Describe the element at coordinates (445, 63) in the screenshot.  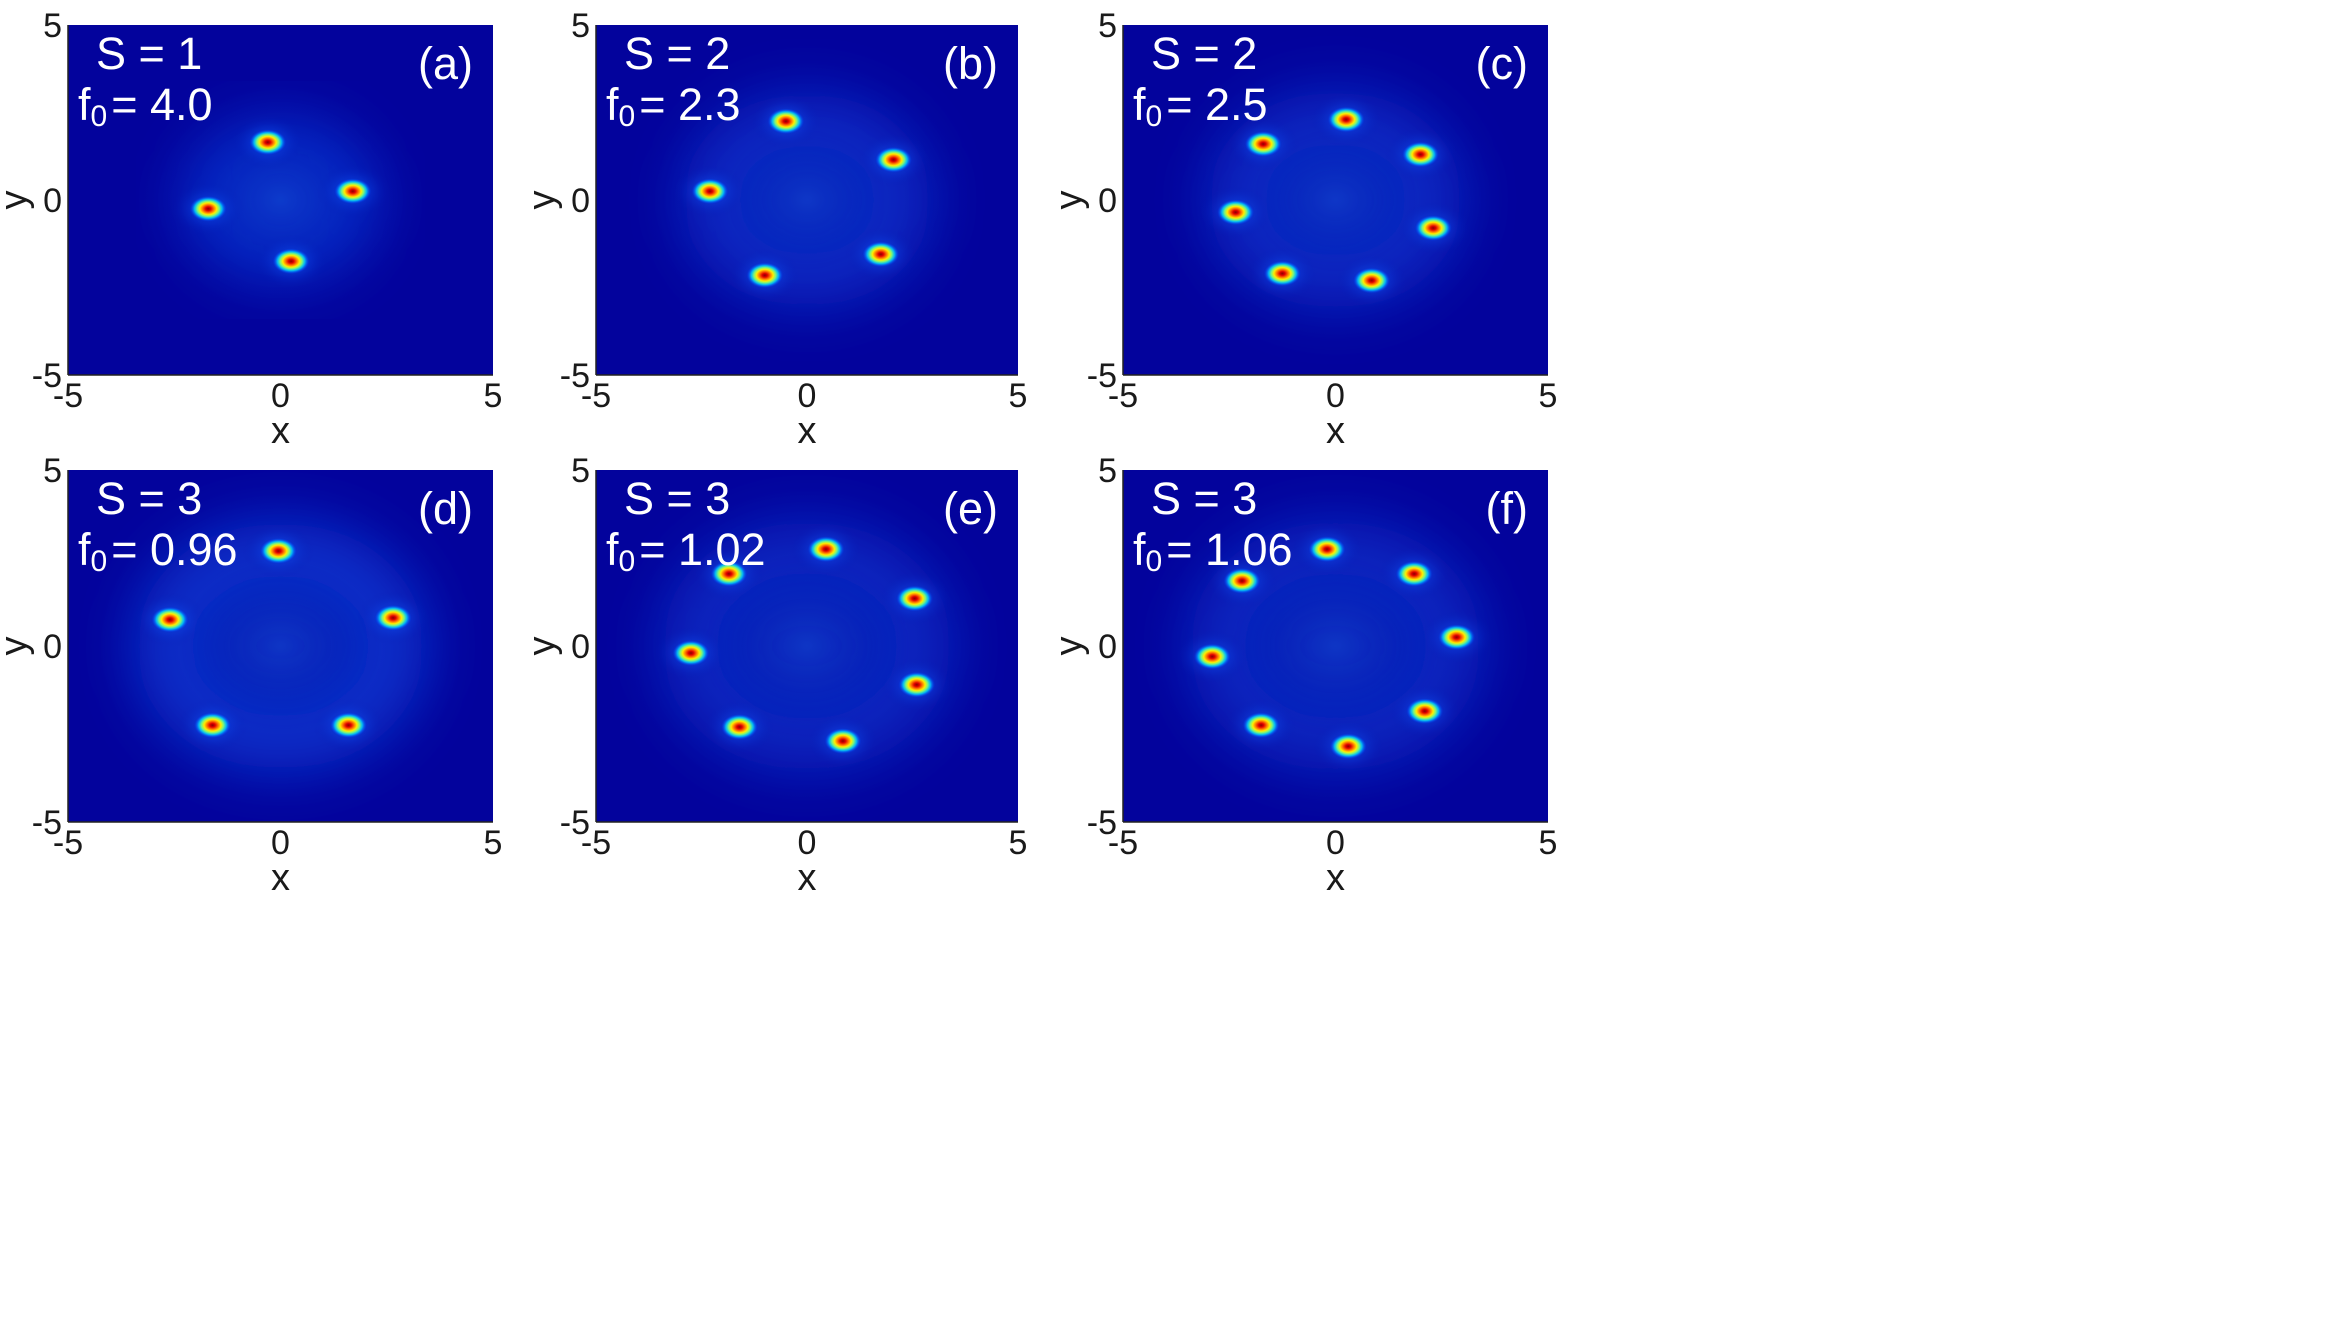
I see `panel-label: (a)` at that location.